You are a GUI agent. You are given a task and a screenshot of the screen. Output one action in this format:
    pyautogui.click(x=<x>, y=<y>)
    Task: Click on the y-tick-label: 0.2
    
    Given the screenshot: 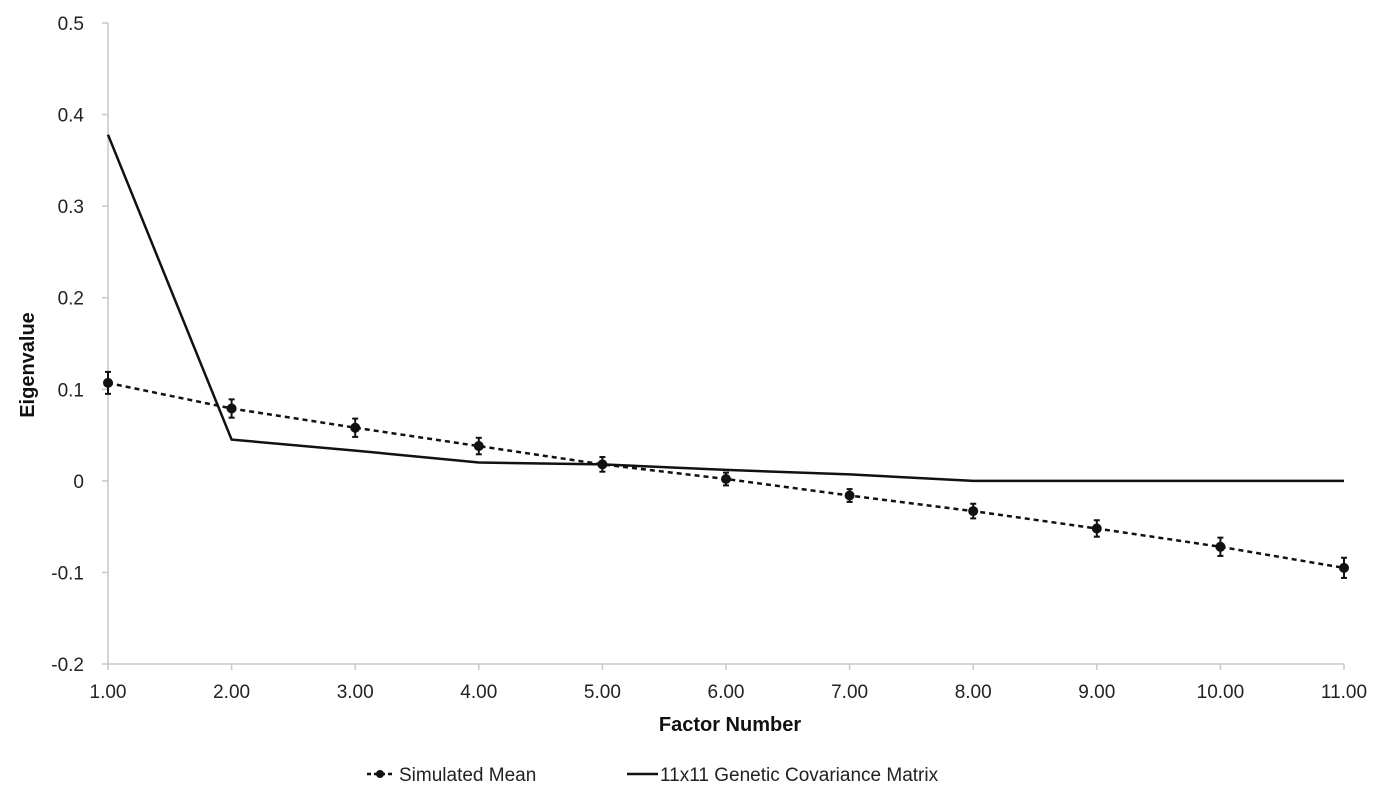 What is the action you would take?
    pyautogui.click(x=71, y=299)
    